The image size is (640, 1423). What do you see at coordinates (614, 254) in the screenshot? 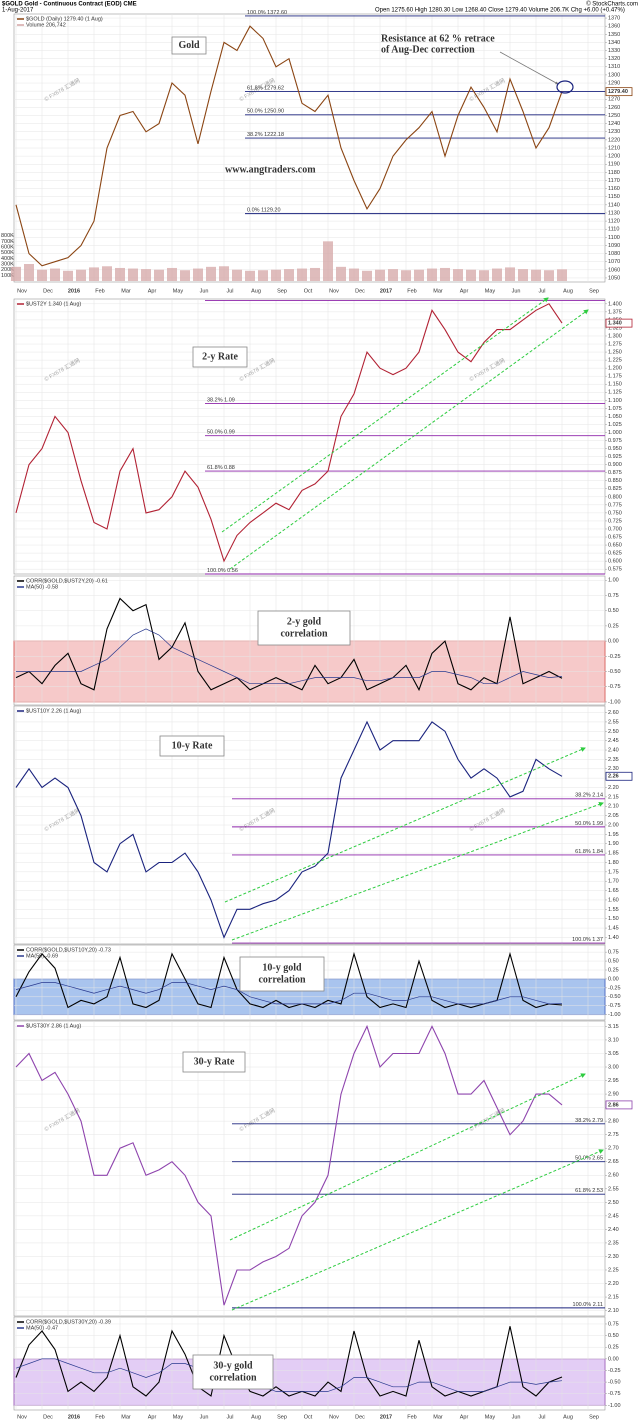
I see `y-tick-label: 1080` at bounding box center [614, 254].